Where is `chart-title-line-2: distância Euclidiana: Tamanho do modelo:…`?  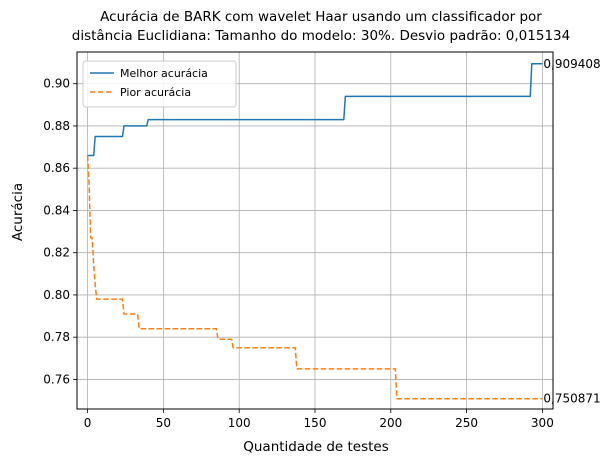 chart-title-line-2: distância Euclidiana: Tamanho do modelo:… is located at coordinates (321, 36).